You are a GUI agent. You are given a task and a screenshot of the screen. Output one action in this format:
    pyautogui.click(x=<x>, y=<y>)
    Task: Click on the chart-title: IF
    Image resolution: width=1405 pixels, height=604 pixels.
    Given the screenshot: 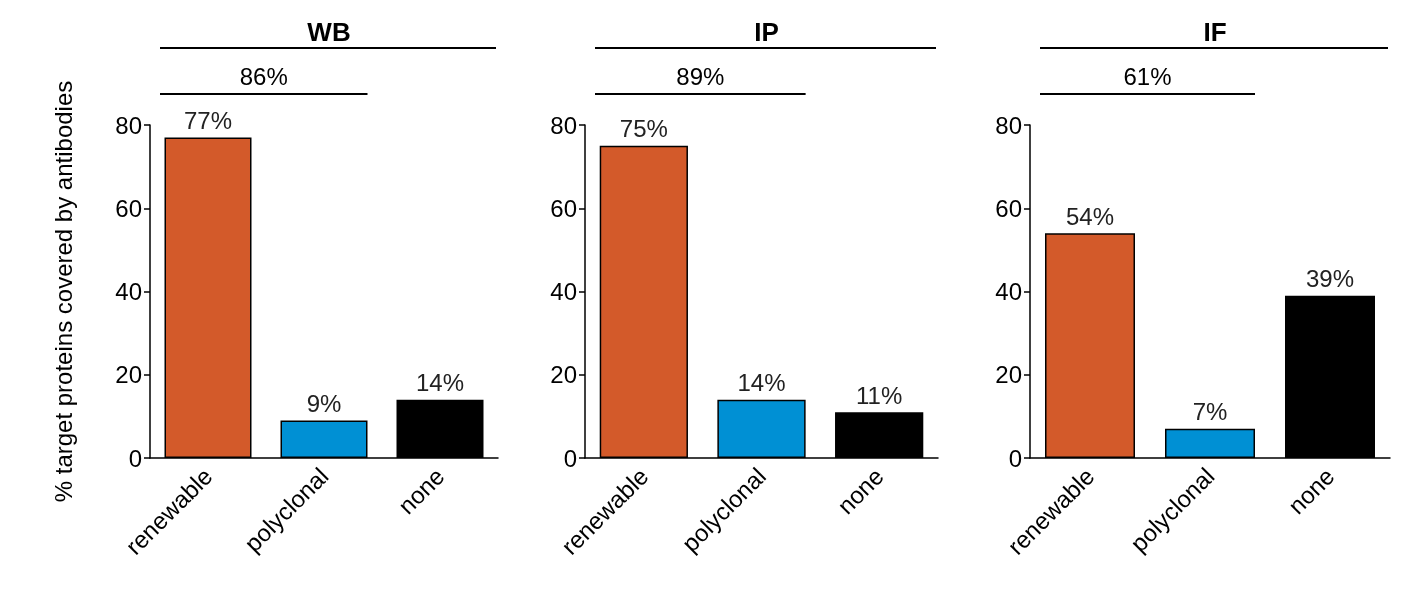 What is the action you would take?
    pyautogui.click(x=1215, y=32)
    